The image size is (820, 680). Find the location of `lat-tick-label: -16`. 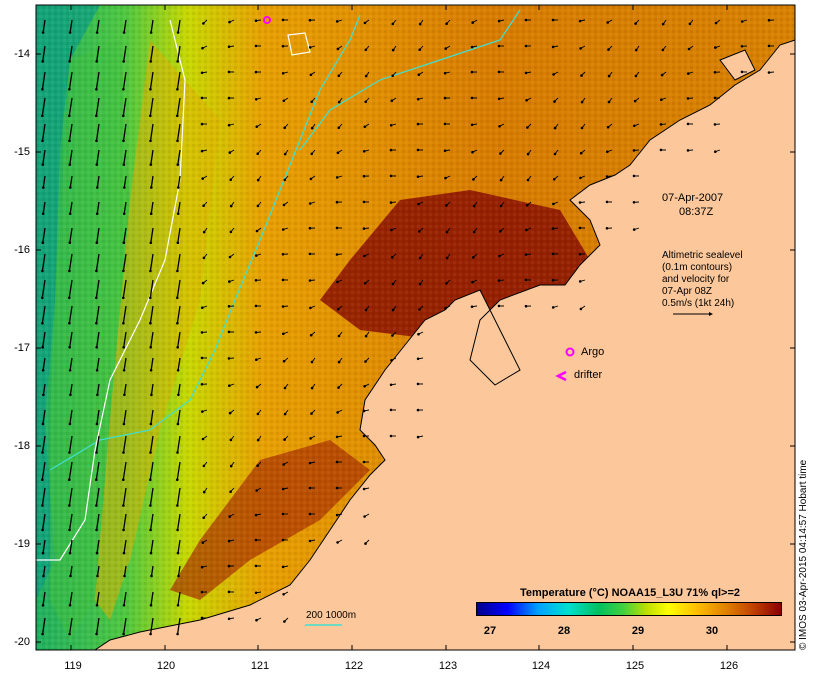

lat-tick-label: -16 is located at coordinates (22, 250).